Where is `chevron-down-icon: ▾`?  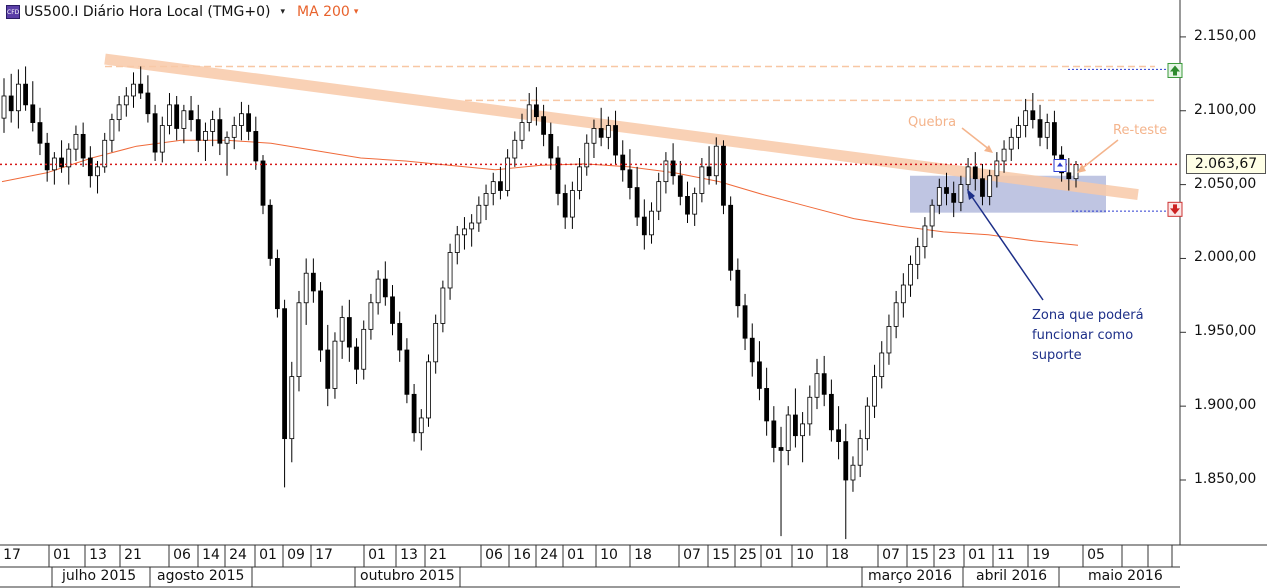 chevron-down-icon: ▾ is located at coordinates (282, 12).